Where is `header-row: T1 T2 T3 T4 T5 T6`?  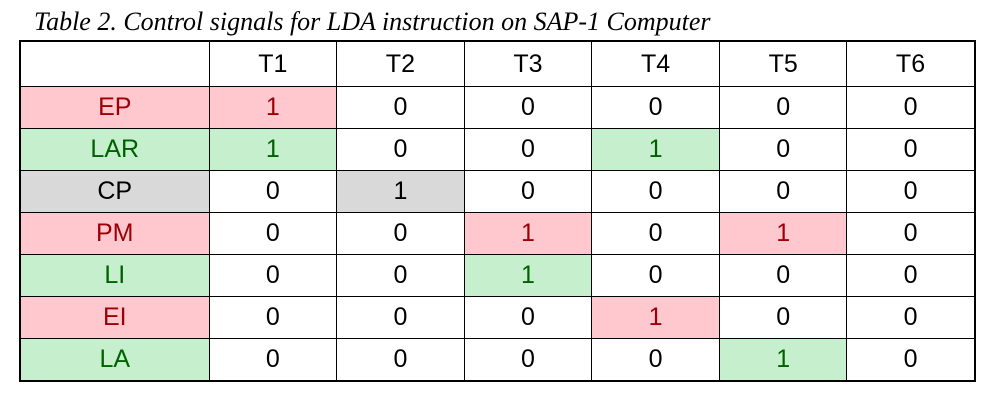 header-row: T1 T2 T3 T4 T5 T6 is located at coordinates (497, 63).